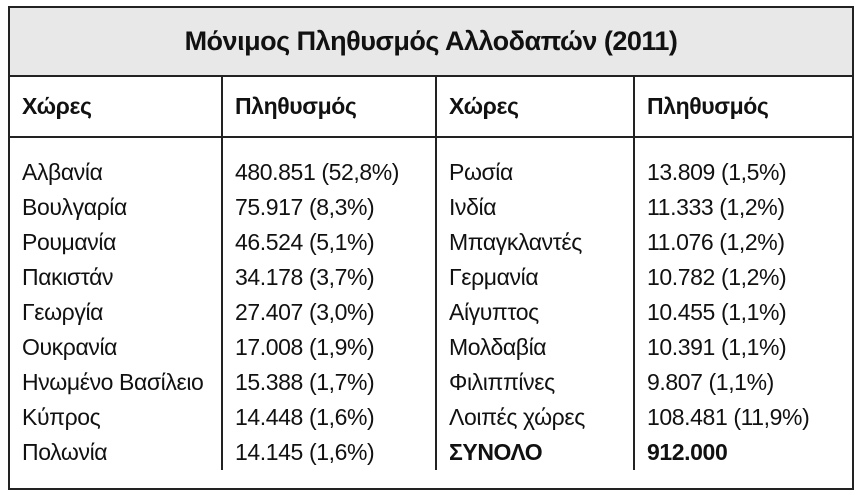  I want to click on table-cell: Ρουμανία, so click(69, 242).